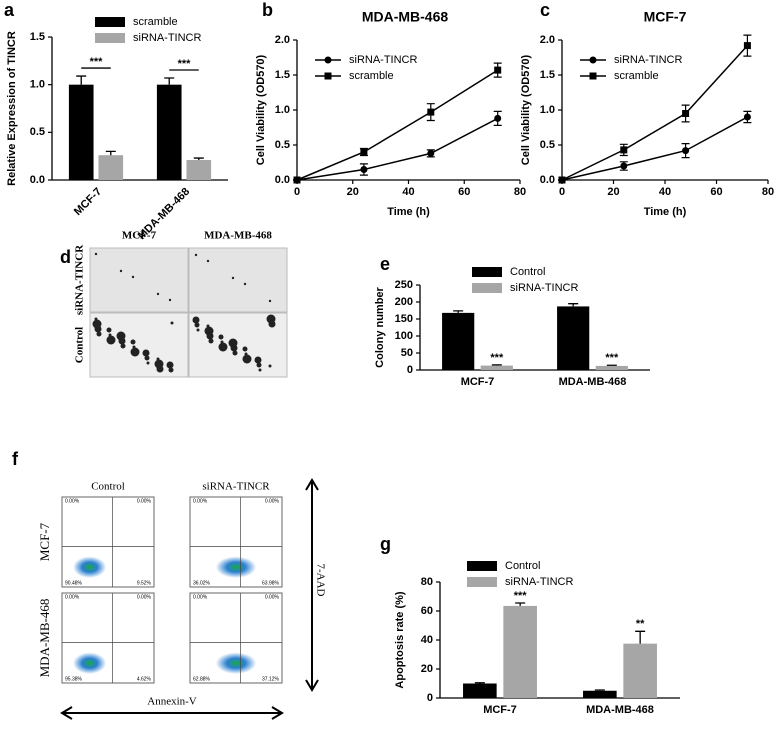  Describe the element at coordinates (172, 713) in the screenshot. I see `arrow` at that location.